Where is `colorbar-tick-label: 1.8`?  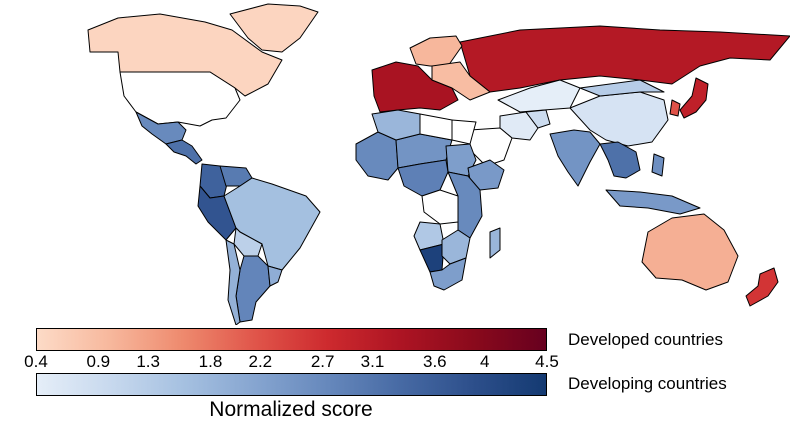 colorbar-tick-label: 1.8 is located at coordinates (210, 361).